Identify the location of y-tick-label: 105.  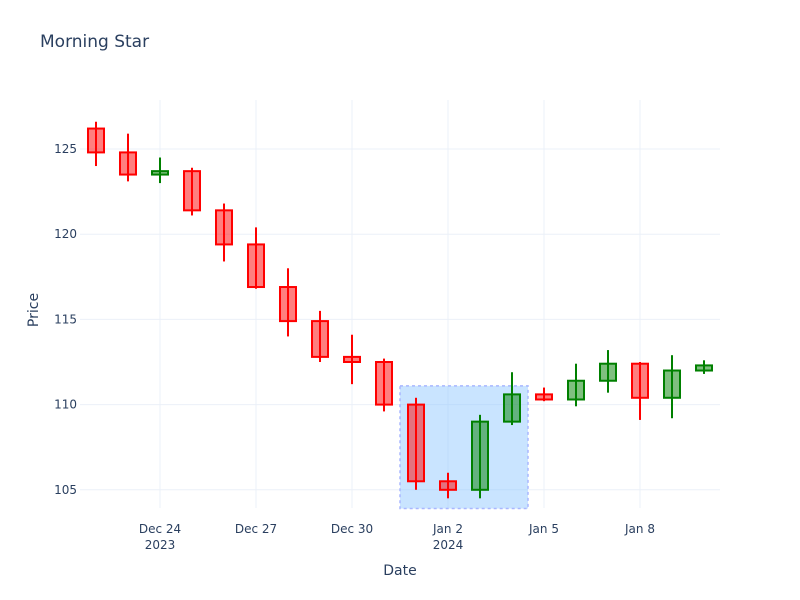
(65, 490).